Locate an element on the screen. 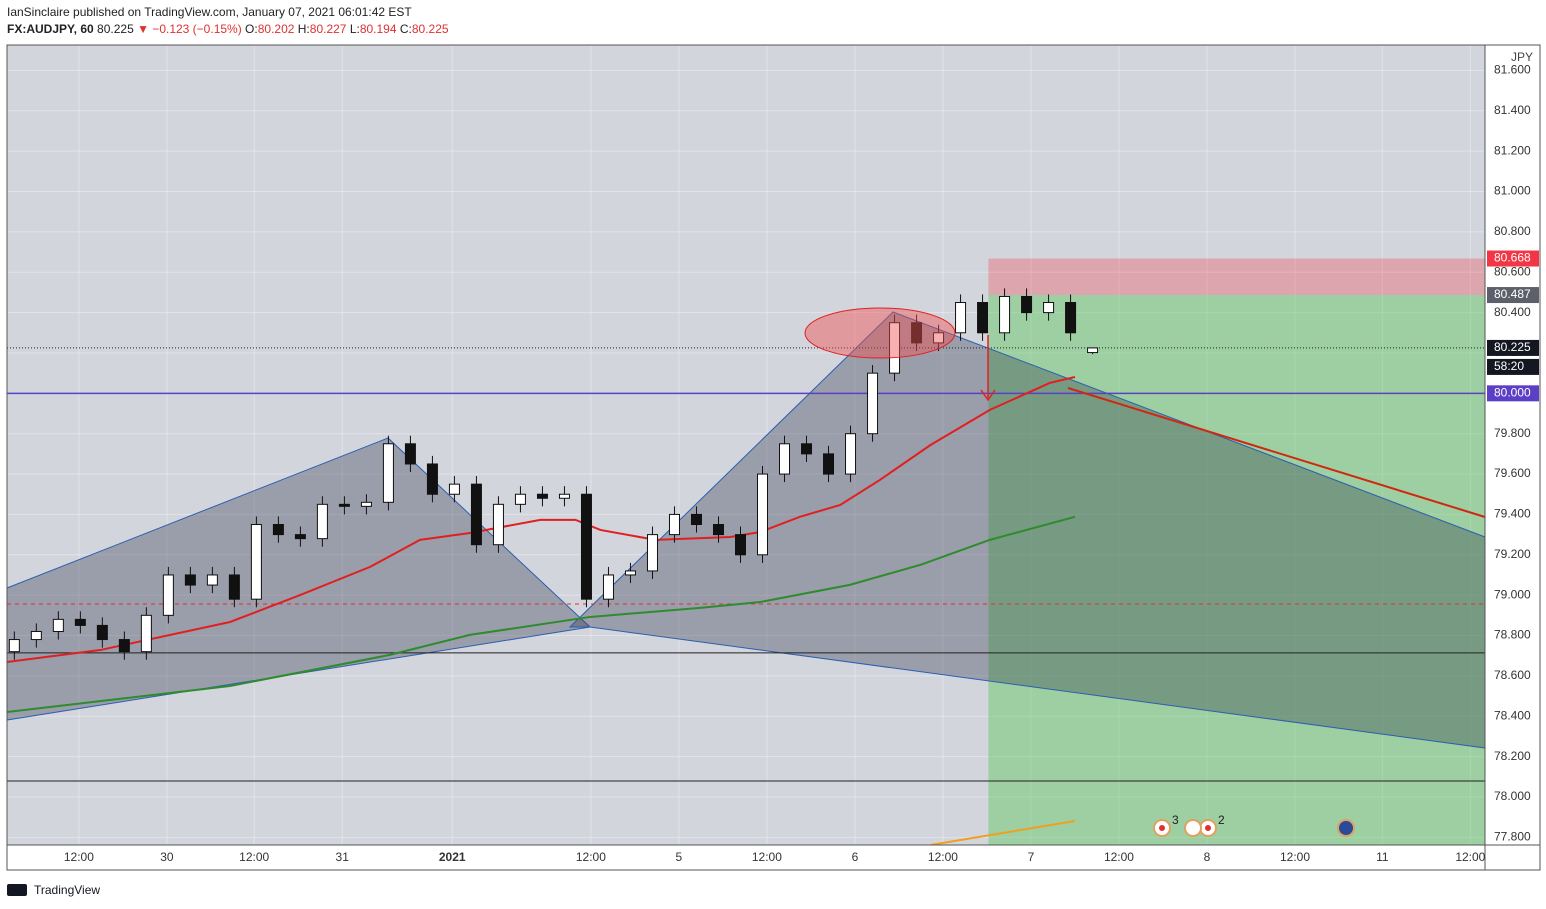 The width and height of the screenshot is (1546, 909). price-label-bg is located at coordinates (1513, 393).